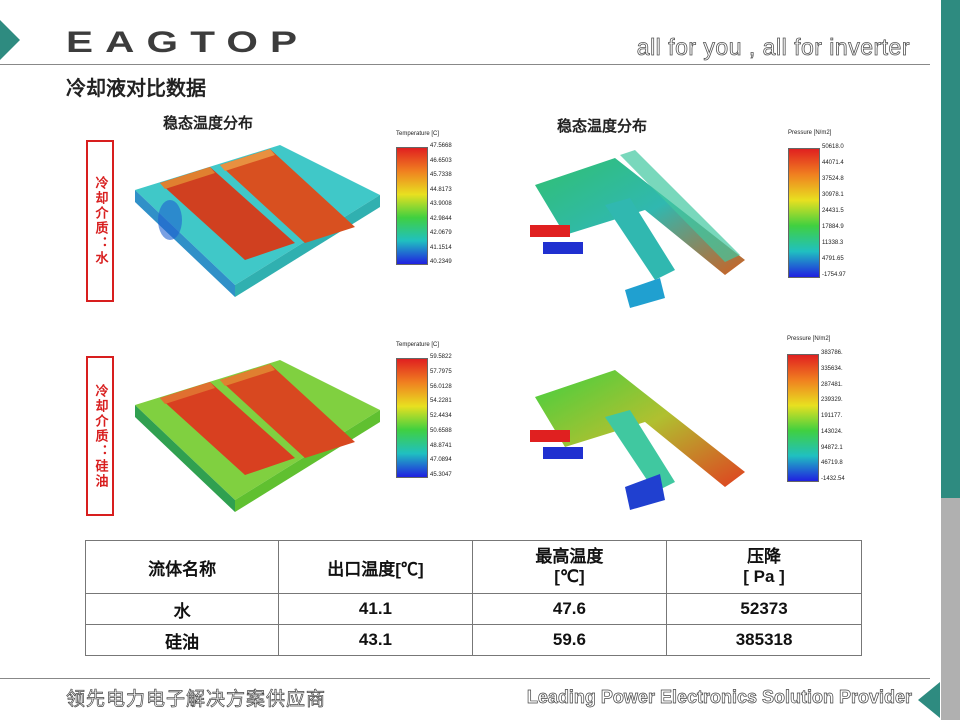 The height and width of the screenshot is (720, 960). I want to click on legend-tick-label: 56.0128, so click(441, 386).